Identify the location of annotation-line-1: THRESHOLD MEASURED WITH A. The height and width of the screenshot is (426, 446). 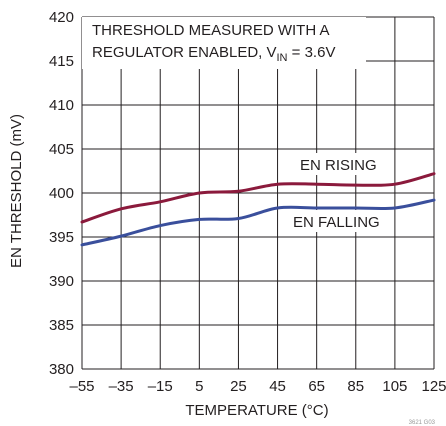
(211, 30).